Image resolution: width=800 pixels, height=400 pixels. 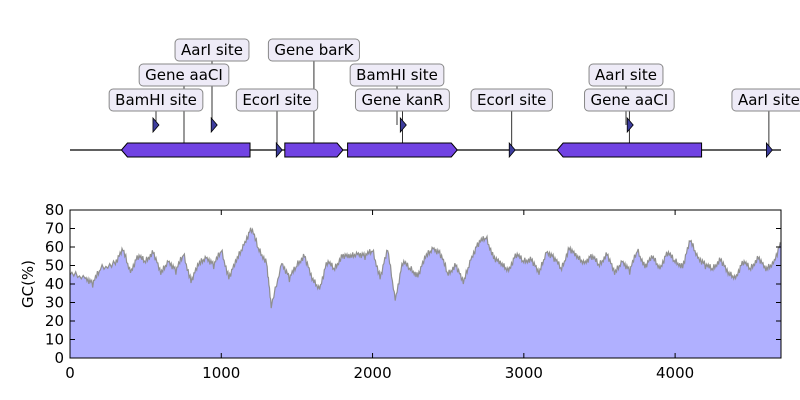 I want to click on feature-label-3: EcorI site, so click(x=277, y=100).